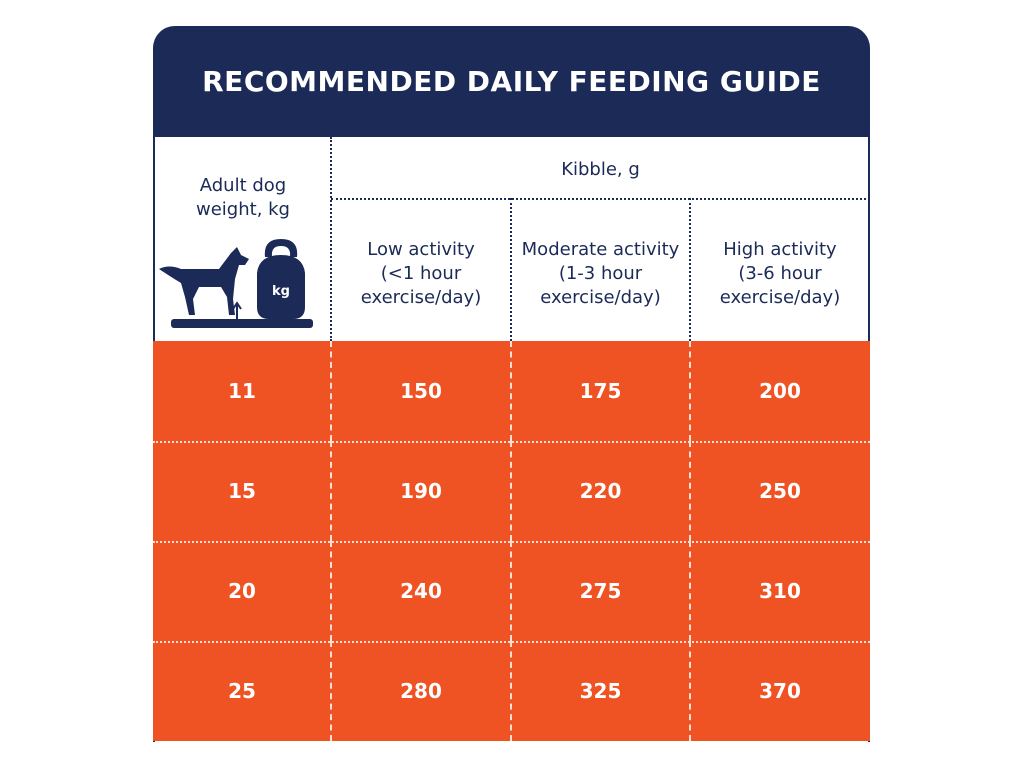 The image size is (1024, 768). I want to click on table-row: 15 190 220 250, so click(511, 491).